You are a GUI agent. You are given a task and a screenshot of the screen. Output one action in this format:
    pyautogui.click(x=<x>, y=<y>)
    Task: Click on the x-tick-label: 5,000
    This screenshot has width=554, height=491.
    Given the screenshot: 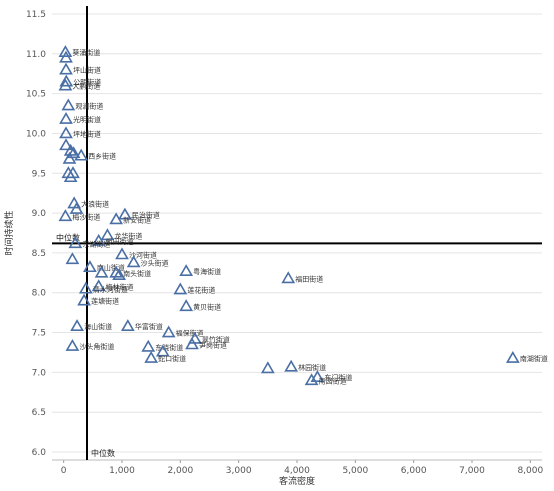 What is the action you would take?
    pyautogui.click(x=355, y=471)
    